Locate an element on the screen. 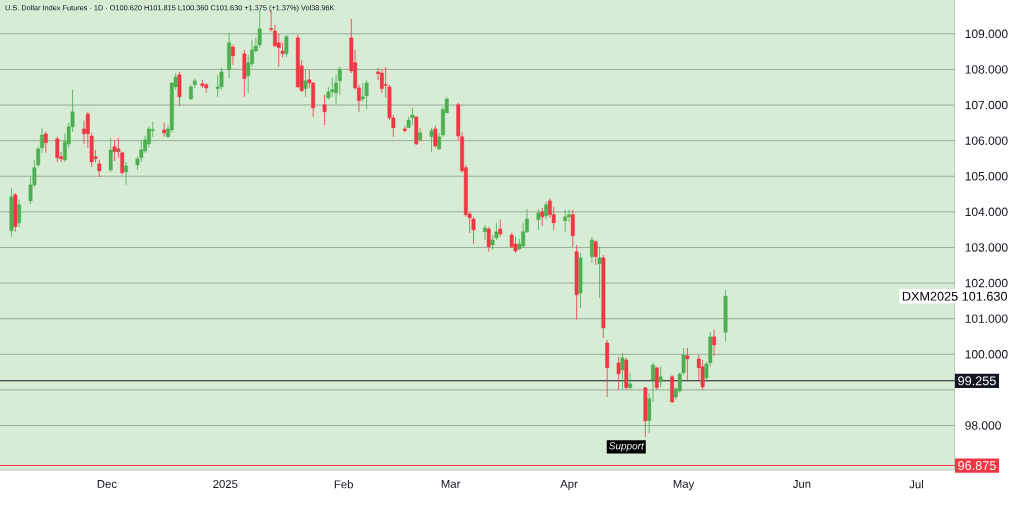 The height and width of the screenshot is (514, 1024). y-tick-label: 105.000 is located at coordinates (986, 176).